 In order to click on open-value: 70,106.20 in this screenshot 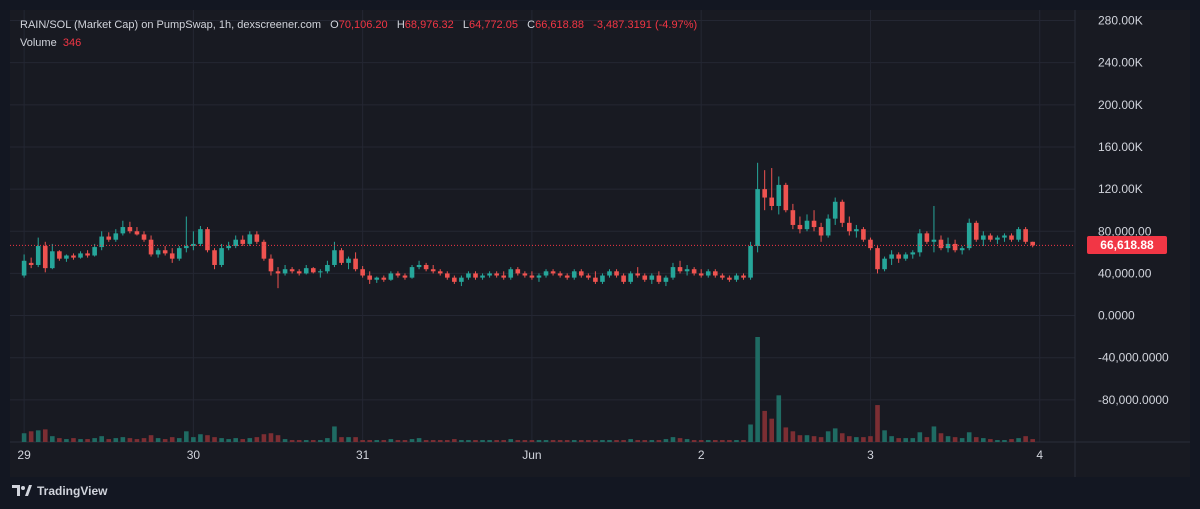, I will do `click(363, 25)`.